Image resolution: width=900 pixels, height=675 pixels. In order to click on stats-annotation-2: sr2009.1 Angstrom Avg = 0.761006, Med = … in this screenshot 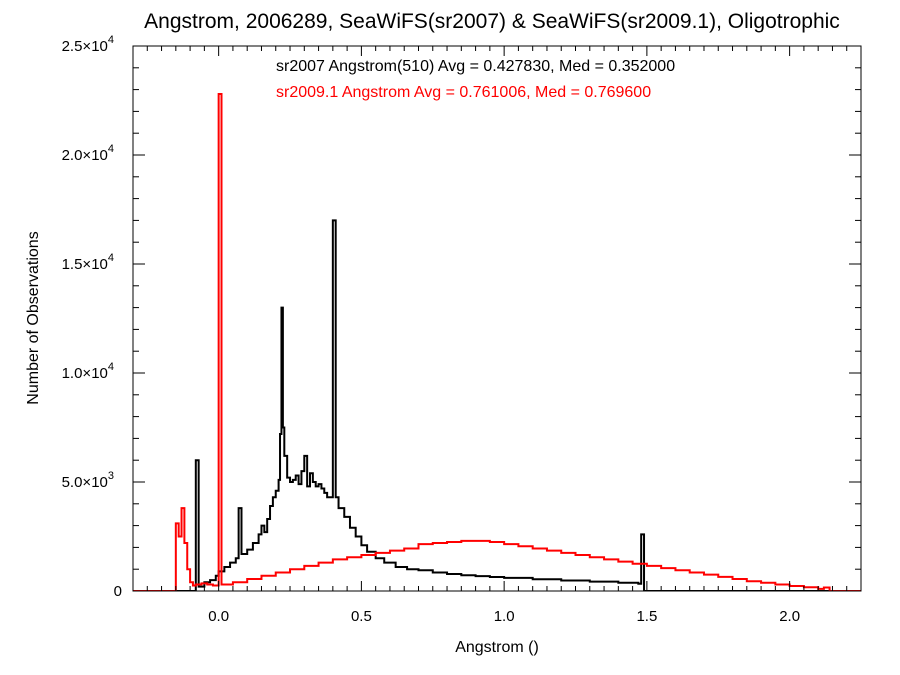, I will do `click(463, 92)`.